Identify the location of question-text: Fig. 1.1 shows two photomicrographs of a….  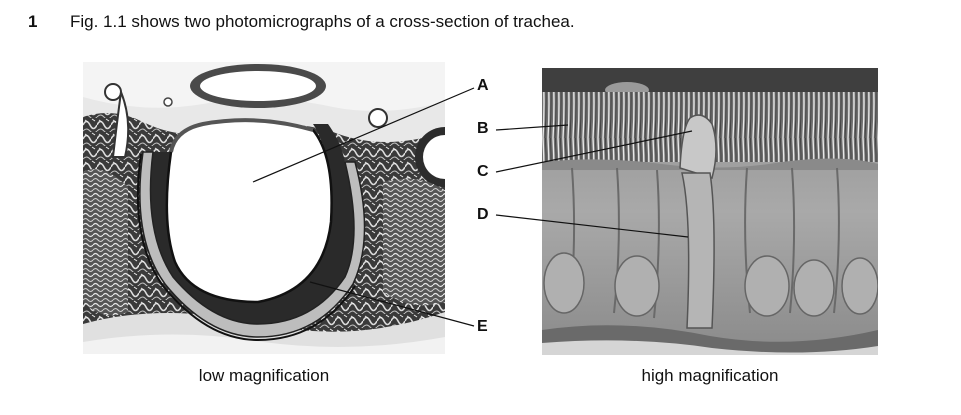
(322, 21).